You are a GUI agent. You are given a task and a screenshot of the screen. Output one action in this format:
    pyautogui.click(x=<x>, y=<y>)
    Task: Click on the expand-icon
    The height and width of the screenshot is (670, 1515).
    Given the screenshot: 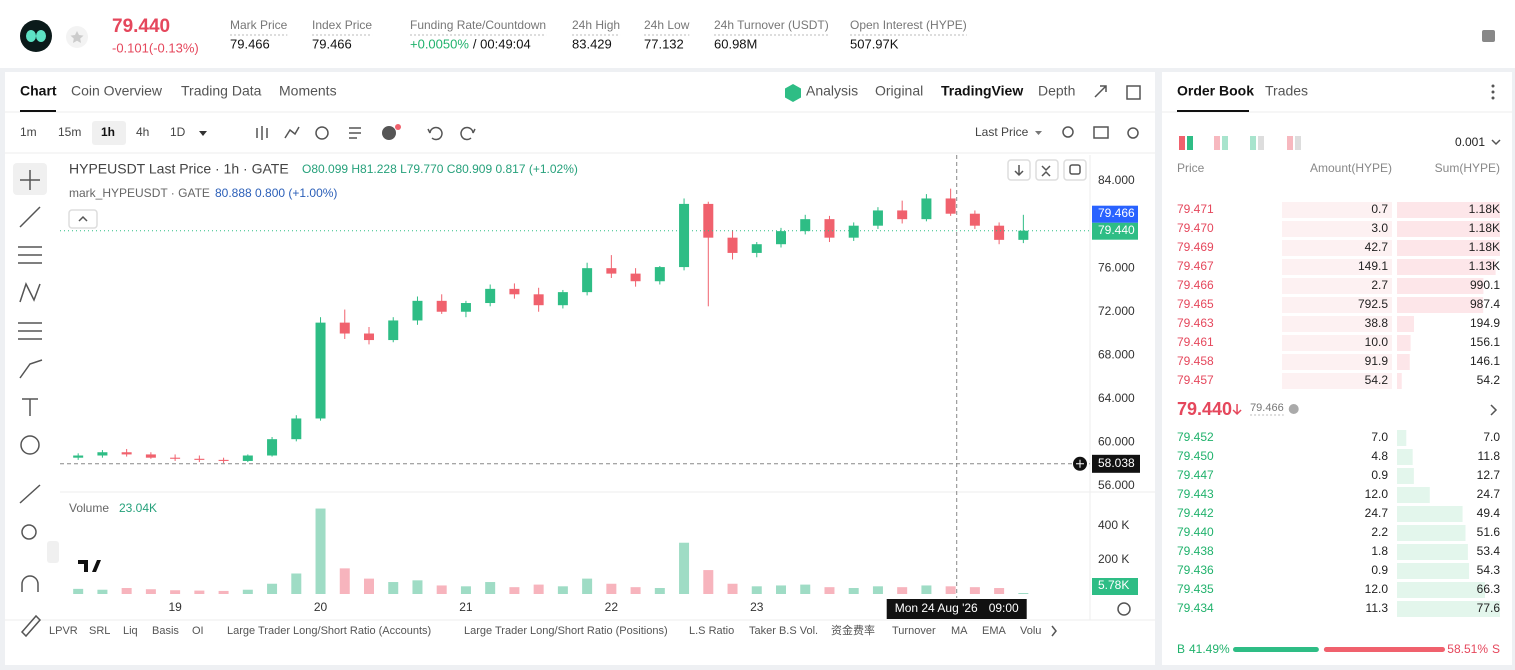 What is the action you would take?
    pyautogui.click(x=1100, y=91)
    